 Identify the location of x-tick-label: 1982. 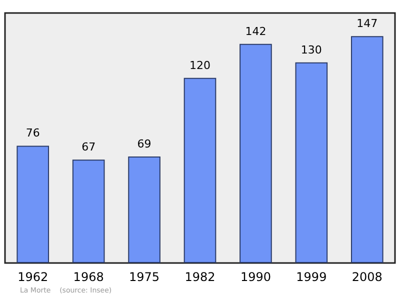
(200, 277).